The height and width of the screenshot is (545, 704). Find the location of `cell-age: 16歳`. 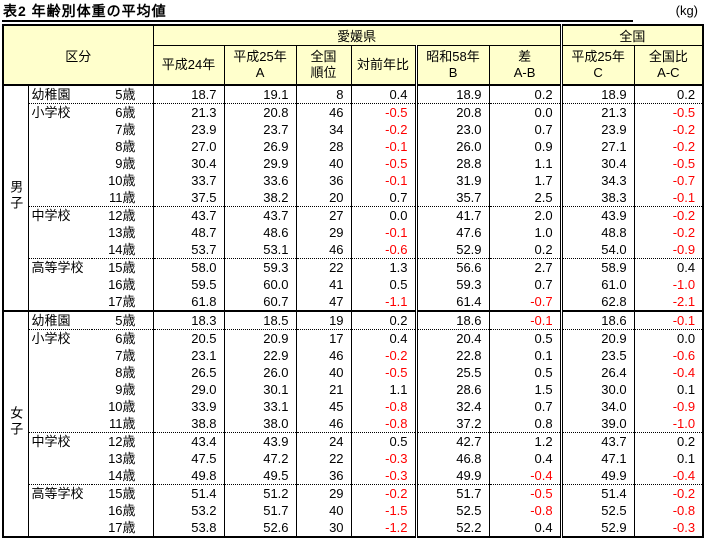

cell-age: 16歳 is located at coordinates (123, 510).